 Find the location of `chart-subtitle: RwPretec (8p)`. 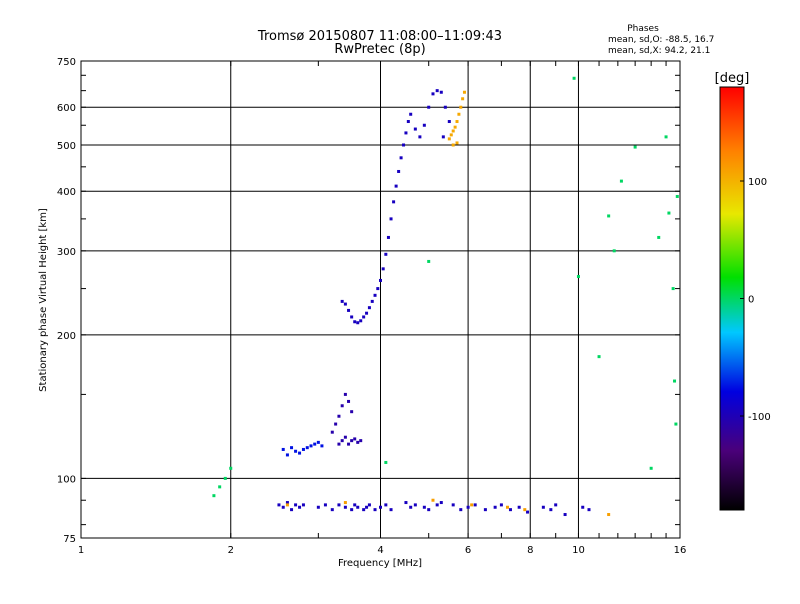

chart-subtitle: RwPretec (8p) is located at coordinates (379, 49).